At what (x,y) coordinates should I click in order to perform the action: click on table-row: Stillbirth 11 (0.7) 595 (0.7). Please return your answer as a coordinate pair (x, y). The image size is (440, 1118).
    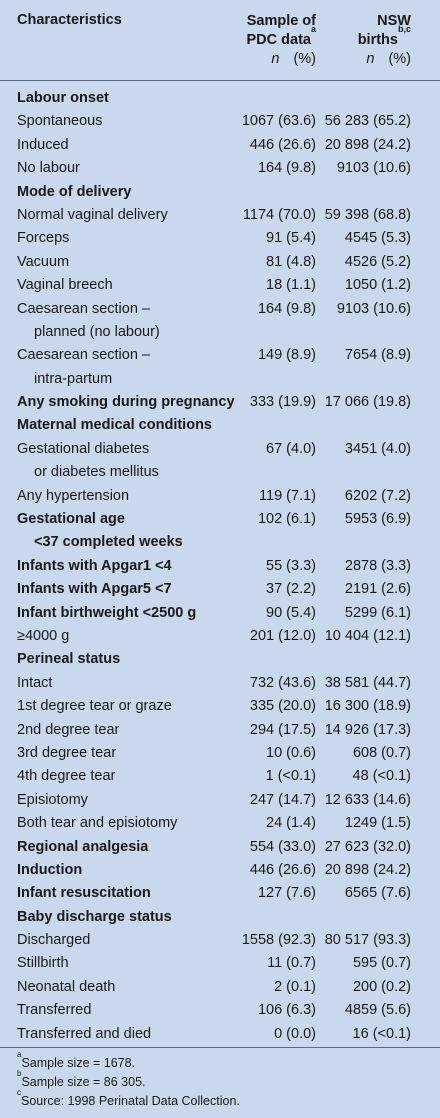
    Looking at the image, I should click on (220, 963).